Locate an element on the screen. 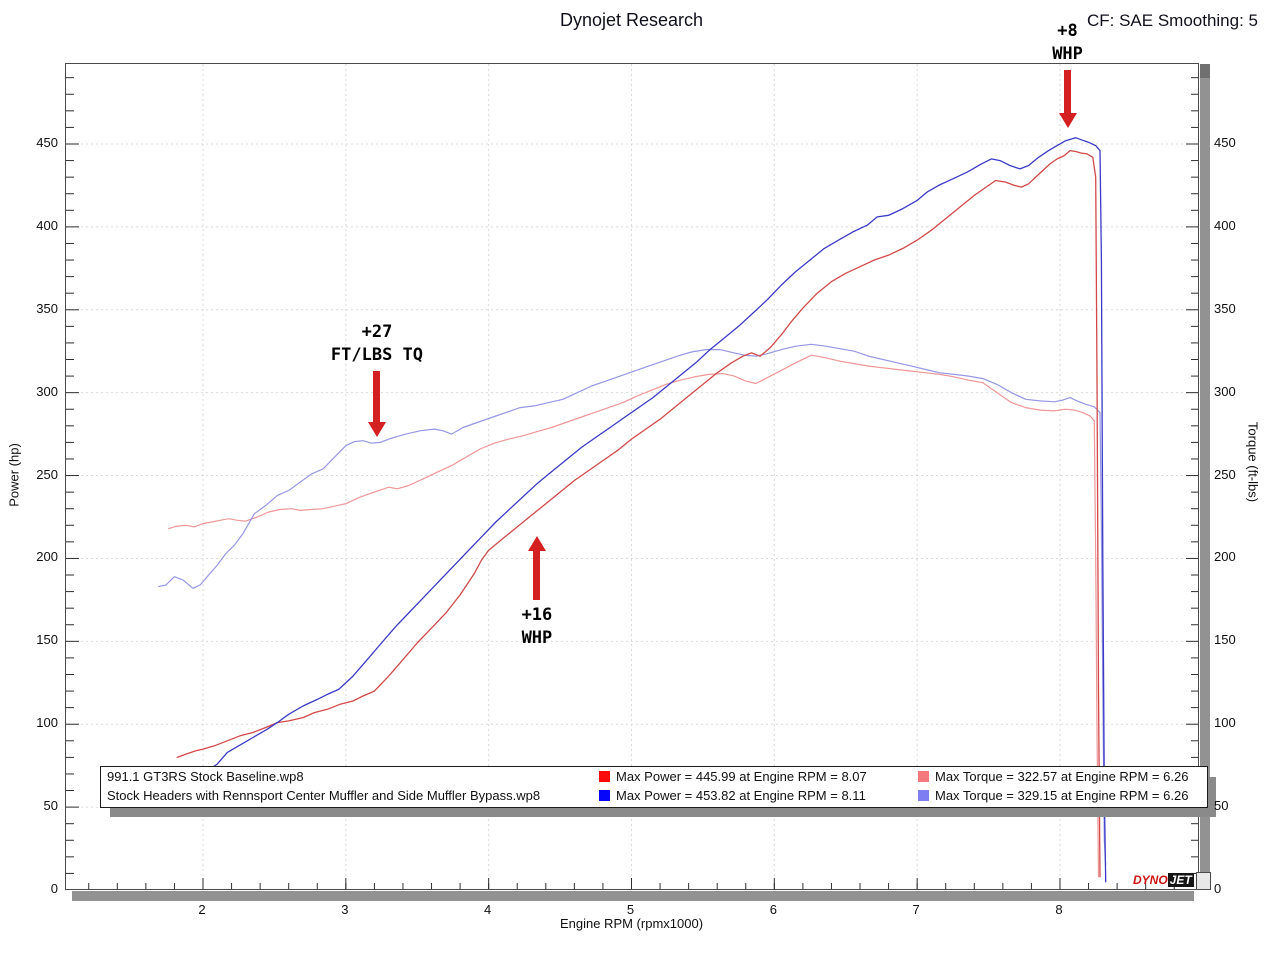 The image size is (1280, 960). y-right-tick-150: 150 is located at coordinates (1225, 640).